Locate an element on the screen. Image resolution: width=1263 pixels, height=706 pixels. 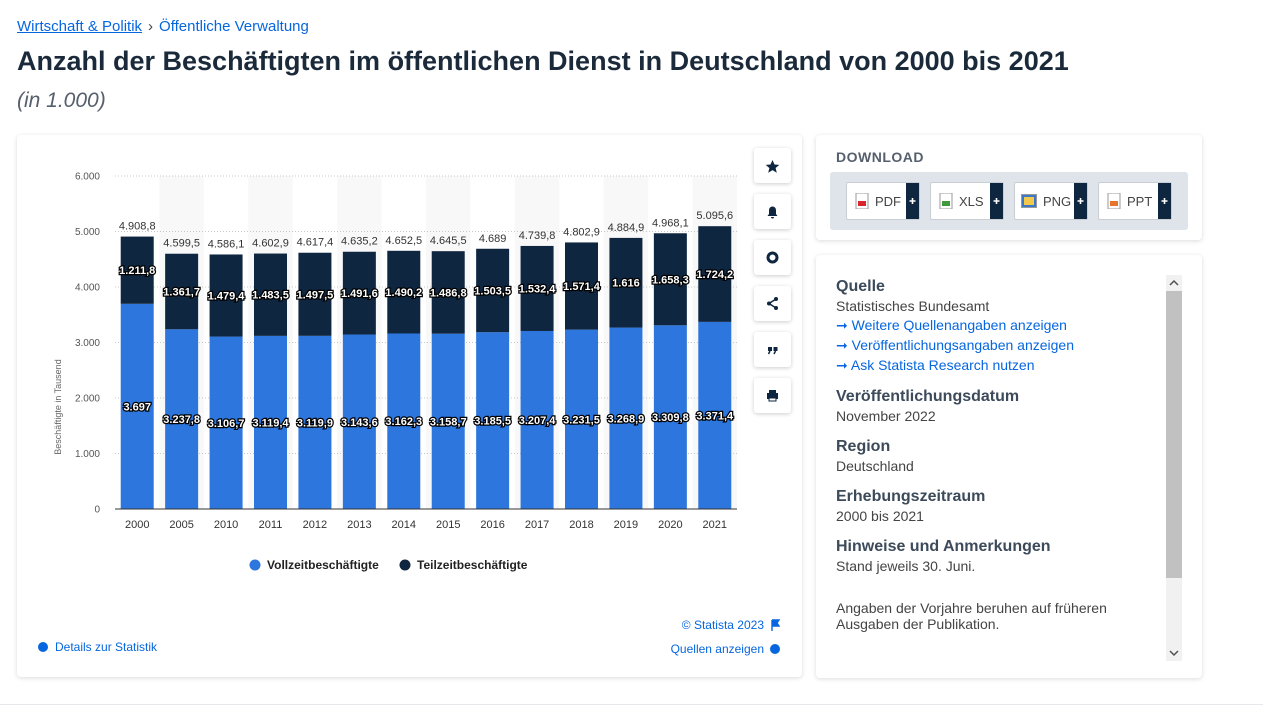
y-tick-label: 6.000 is located at coordinates (87, 177).